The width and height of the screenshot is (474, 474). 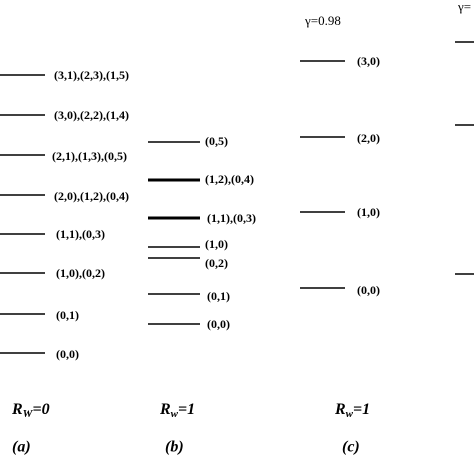 What do you see at coordinates (91, 115) in the screenshot?
I see `level-label: (3,0),(2,2),(1,4)` at bounding box center [91, 115].